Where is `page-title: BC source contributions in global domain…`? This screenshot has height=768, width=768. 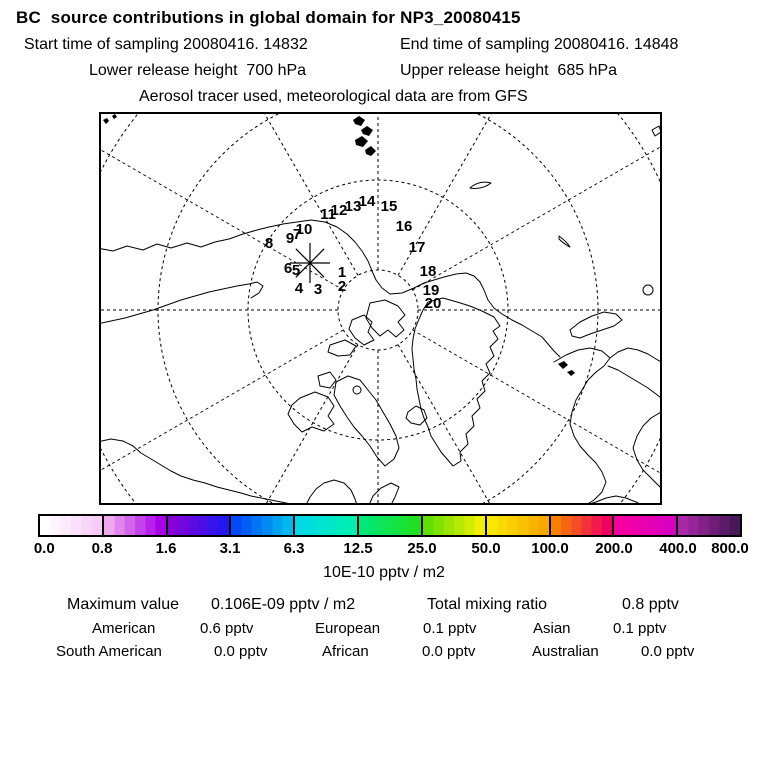
page-title: BC source contributions in global domain… is located at coordinates (268, 17).